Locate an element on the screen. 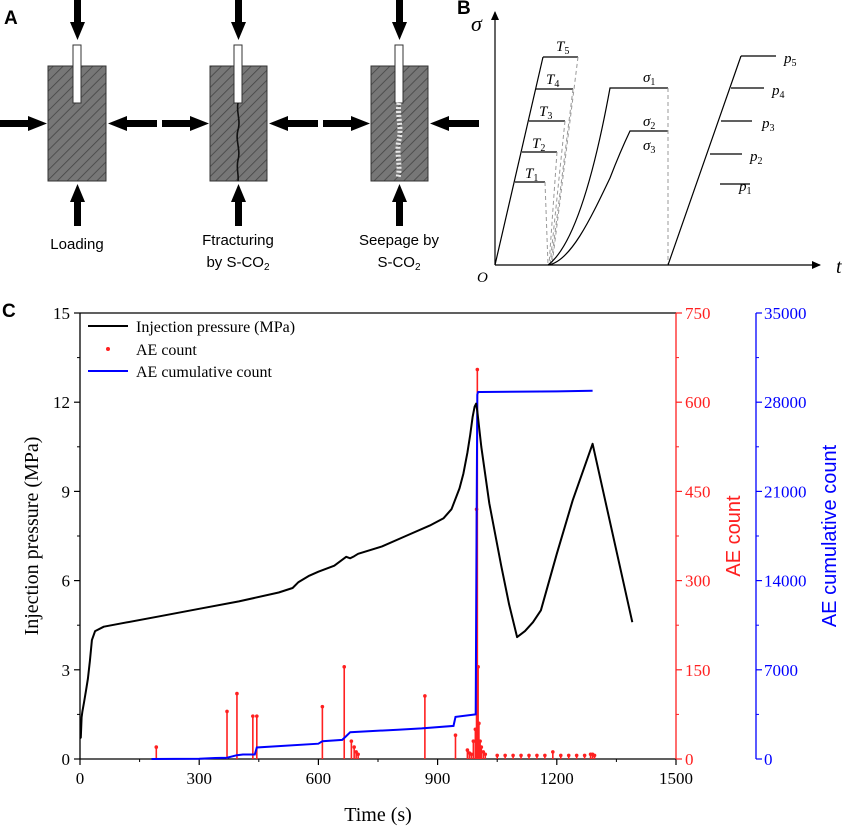 Image resolution: width=851 pixels, height=832 pixels. temperature-group: T1 T2 T3 T4 T5 is located at coordinates (536, 152).